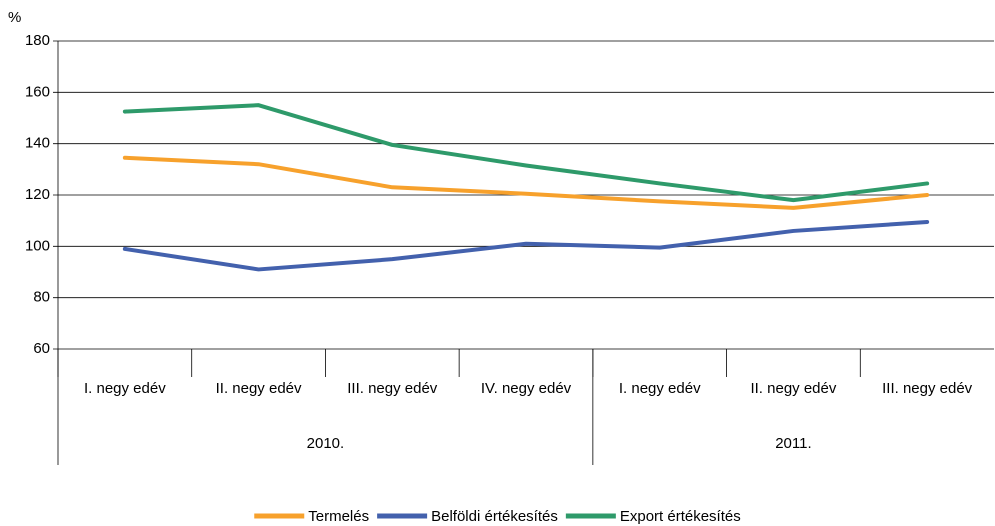 The width and height of the screenshot is (995, 526). I want to click on legend-label: Belföldi értékesítés, so click(494, 516).